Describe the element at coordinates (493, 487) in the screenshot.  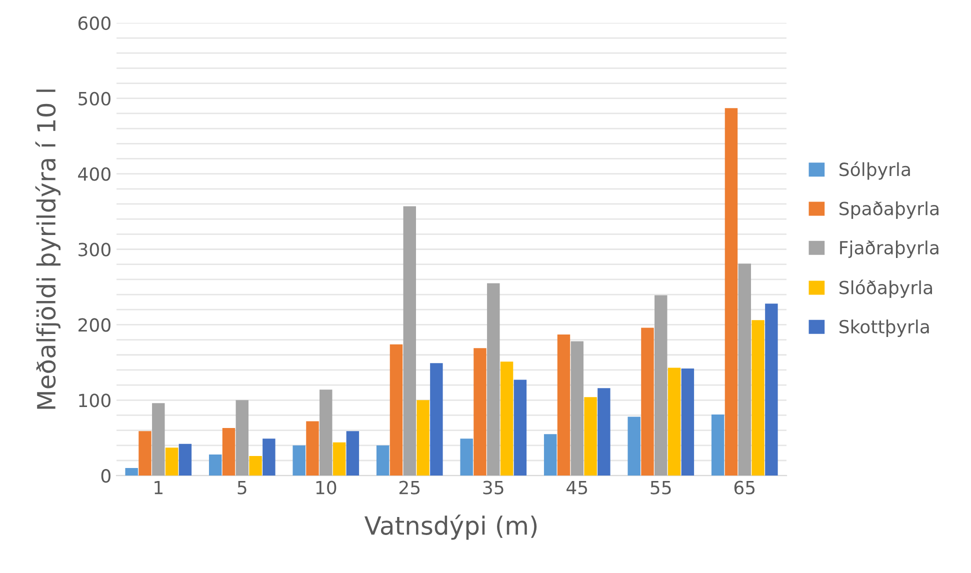
I see `x-tick-label: 35` at that location.